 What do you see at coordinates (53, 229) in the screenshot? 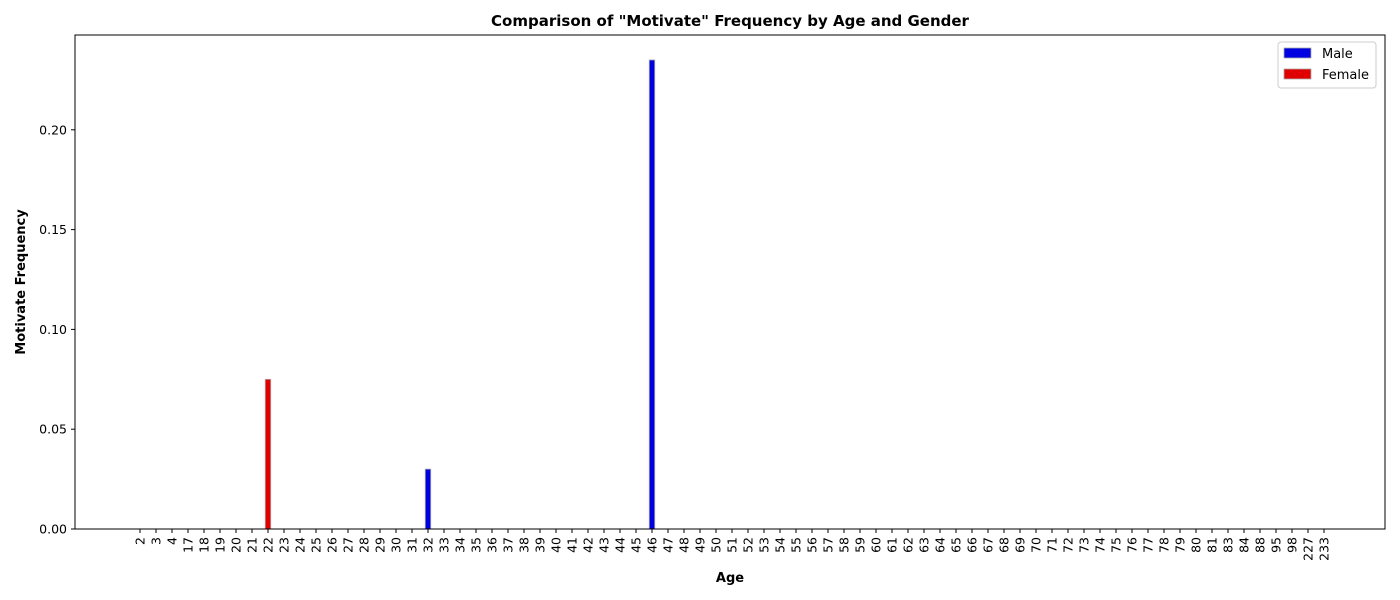
I see `y-tick-label: 0.15` at bounding box center [53, 229].